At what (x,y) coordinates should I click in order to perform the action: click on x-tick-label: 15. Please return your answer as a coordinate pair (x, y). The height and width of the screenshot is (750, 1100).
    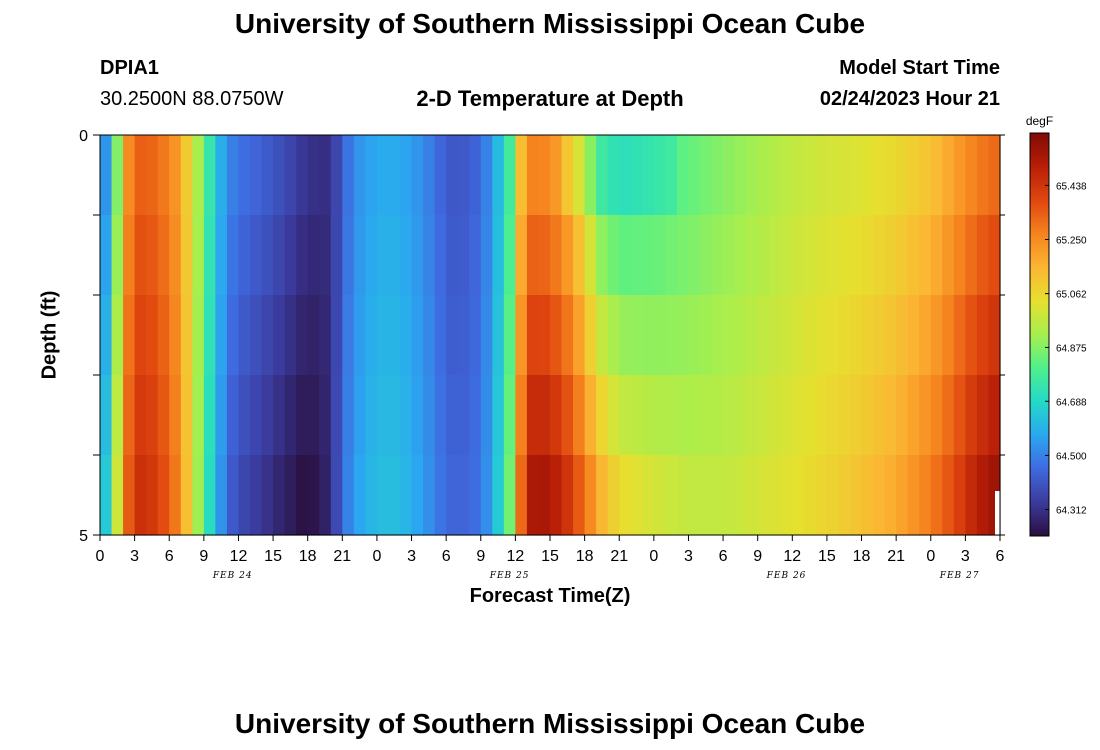
    Looking at the image, I should click on (827, 556).